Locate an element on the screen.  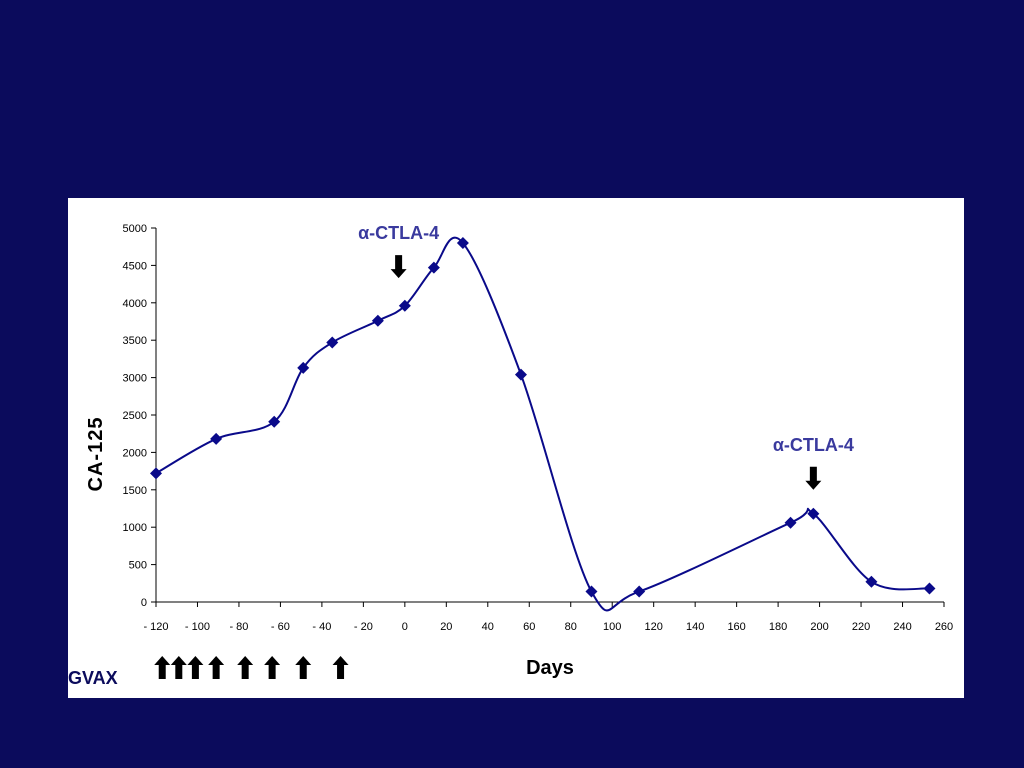
x-tick-label: 60 is located at coordinates (529, 627).